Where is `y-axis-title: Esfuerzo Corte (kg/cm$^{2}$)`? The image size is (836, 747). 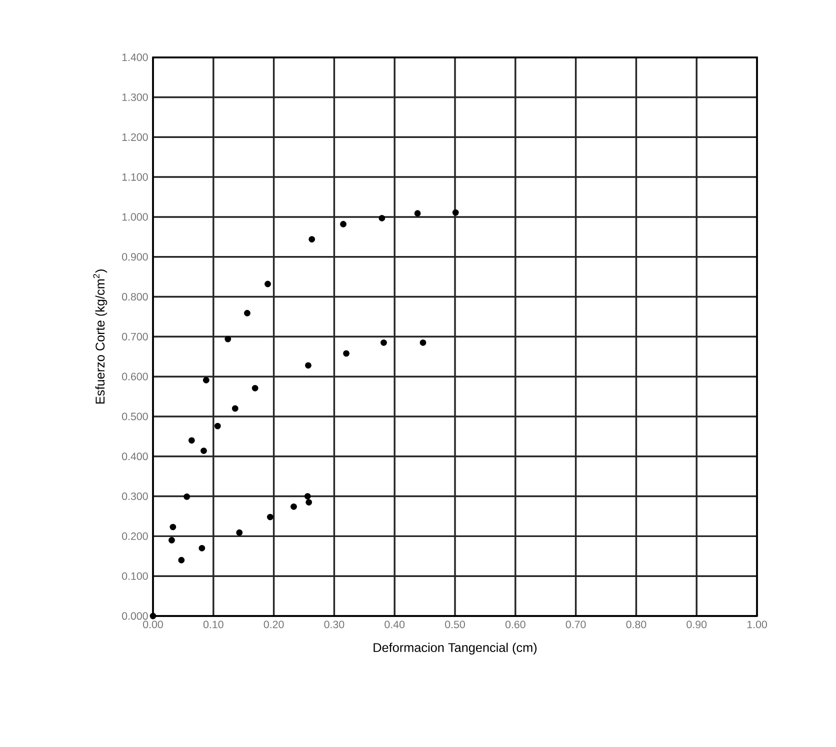 y-axis-title: Esfuerzo Corte (kg/cm$^{2}$) is located at coordinates (100, 337).